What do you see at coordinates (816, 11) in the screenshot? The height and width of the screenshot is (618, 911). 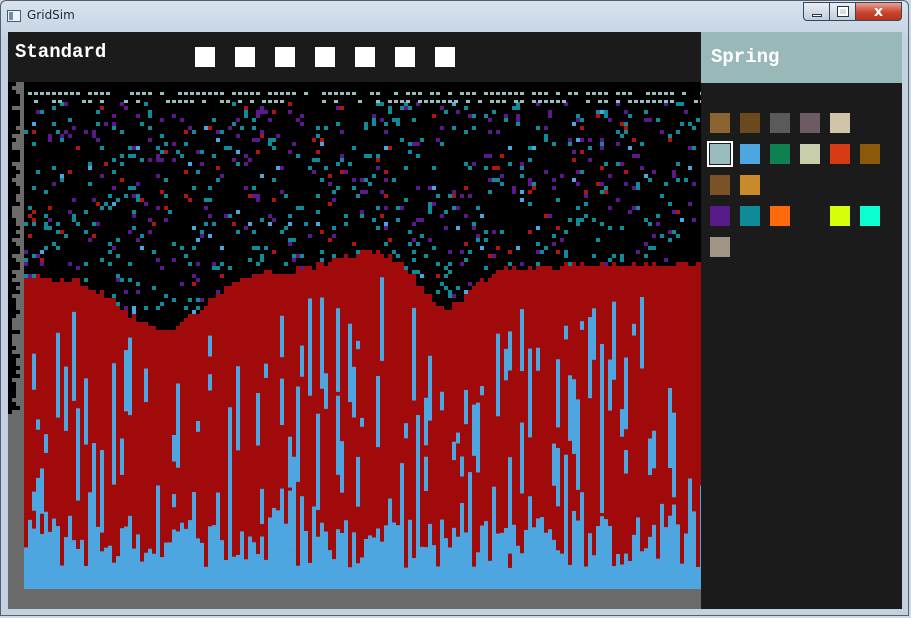 I see `minimize-button` at bounding box center [816, 11].